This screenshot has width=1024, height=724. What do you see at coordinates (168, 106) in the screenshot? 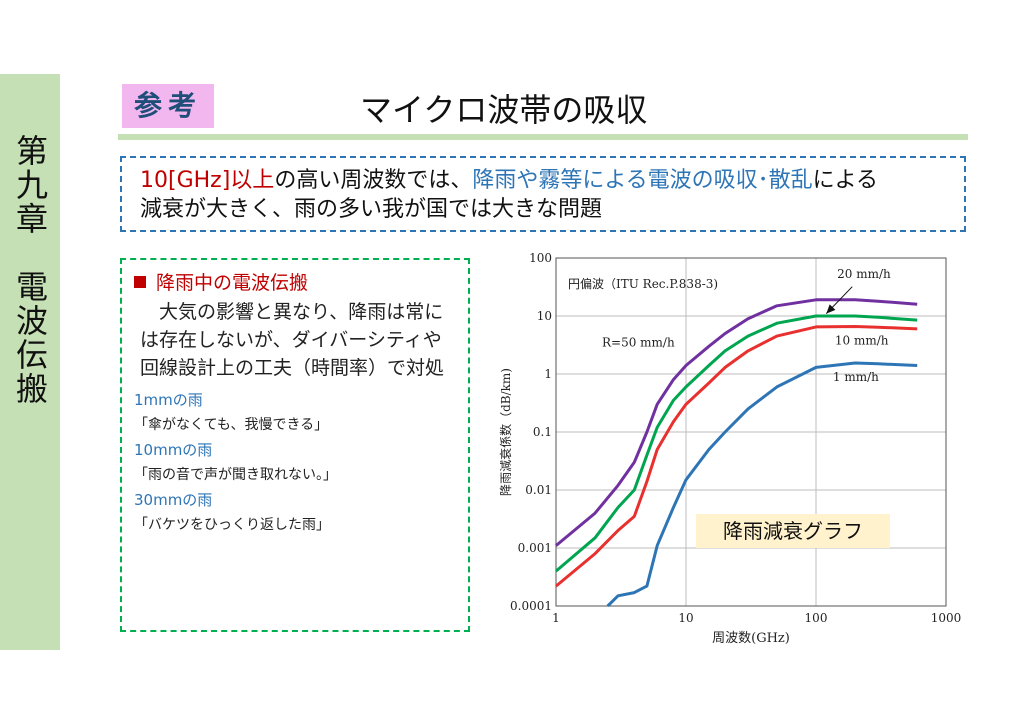
I see `reference-badge: 参考` at bounding box center [168, 106].